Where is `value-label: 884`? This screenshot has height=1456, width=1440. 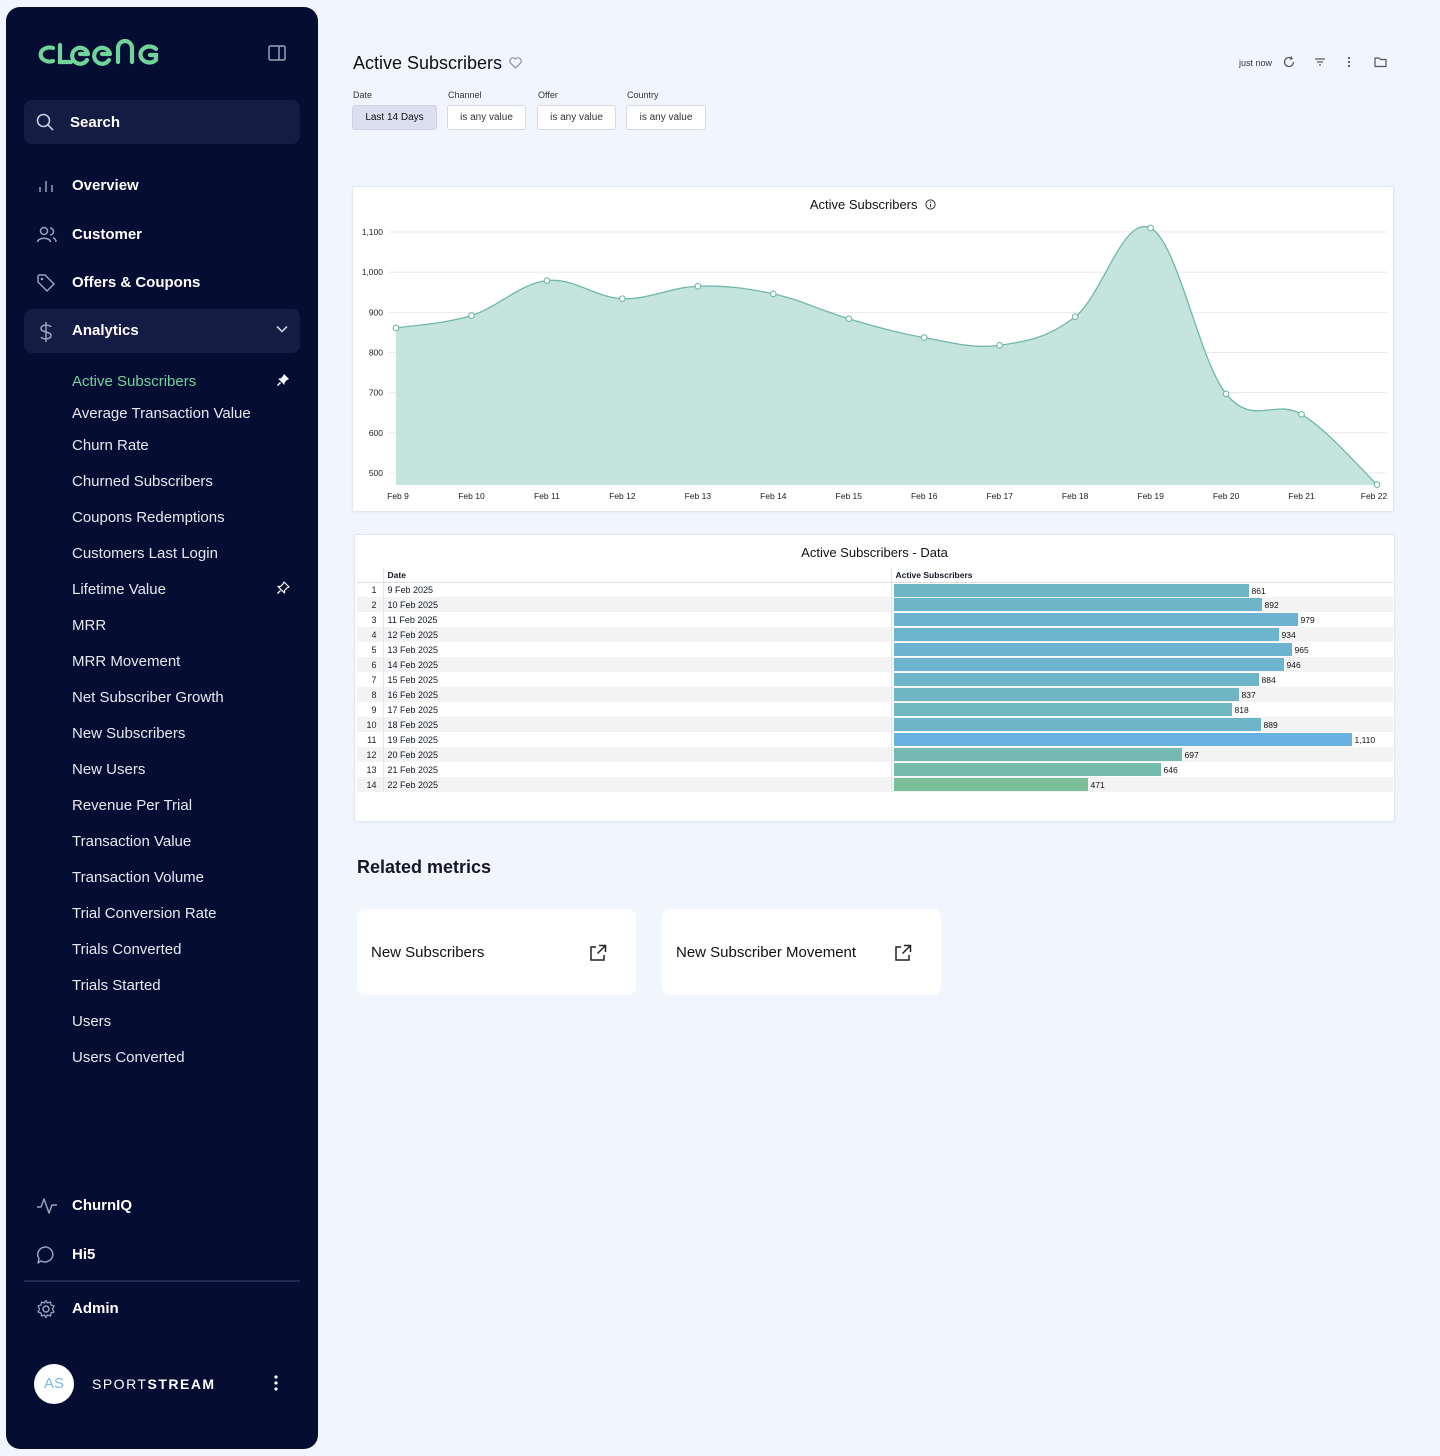 value-label: 884 is located at coordinates (1268, 680).